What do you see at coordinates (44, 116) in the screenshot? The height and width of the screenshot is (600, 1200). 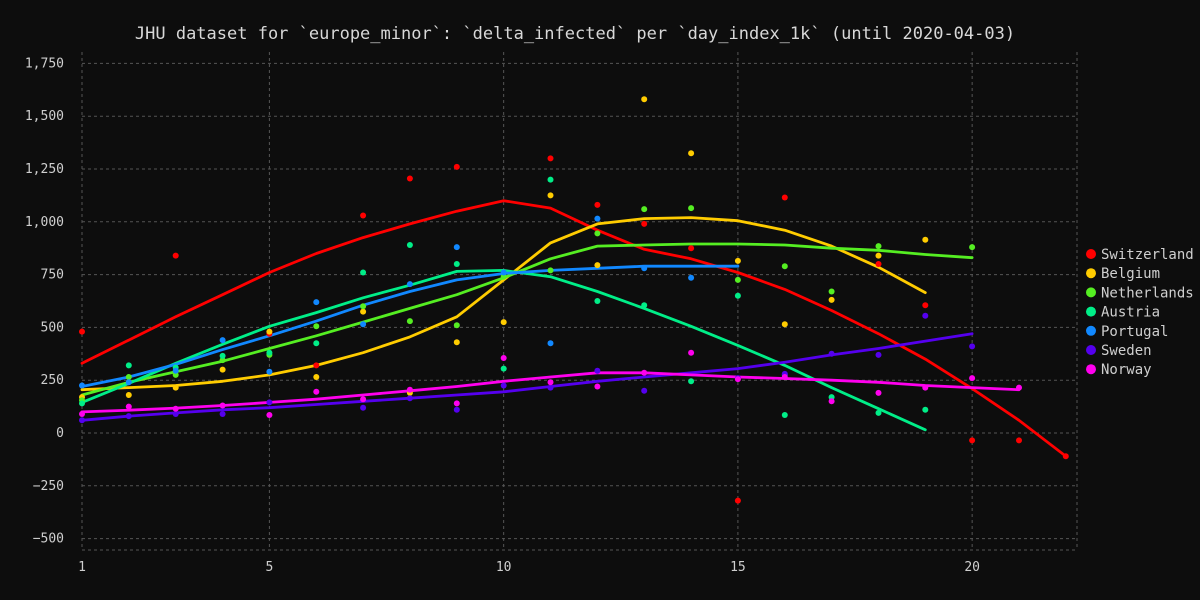 I see `y-tick-label: 1,500` at bounding box center [44, 116].